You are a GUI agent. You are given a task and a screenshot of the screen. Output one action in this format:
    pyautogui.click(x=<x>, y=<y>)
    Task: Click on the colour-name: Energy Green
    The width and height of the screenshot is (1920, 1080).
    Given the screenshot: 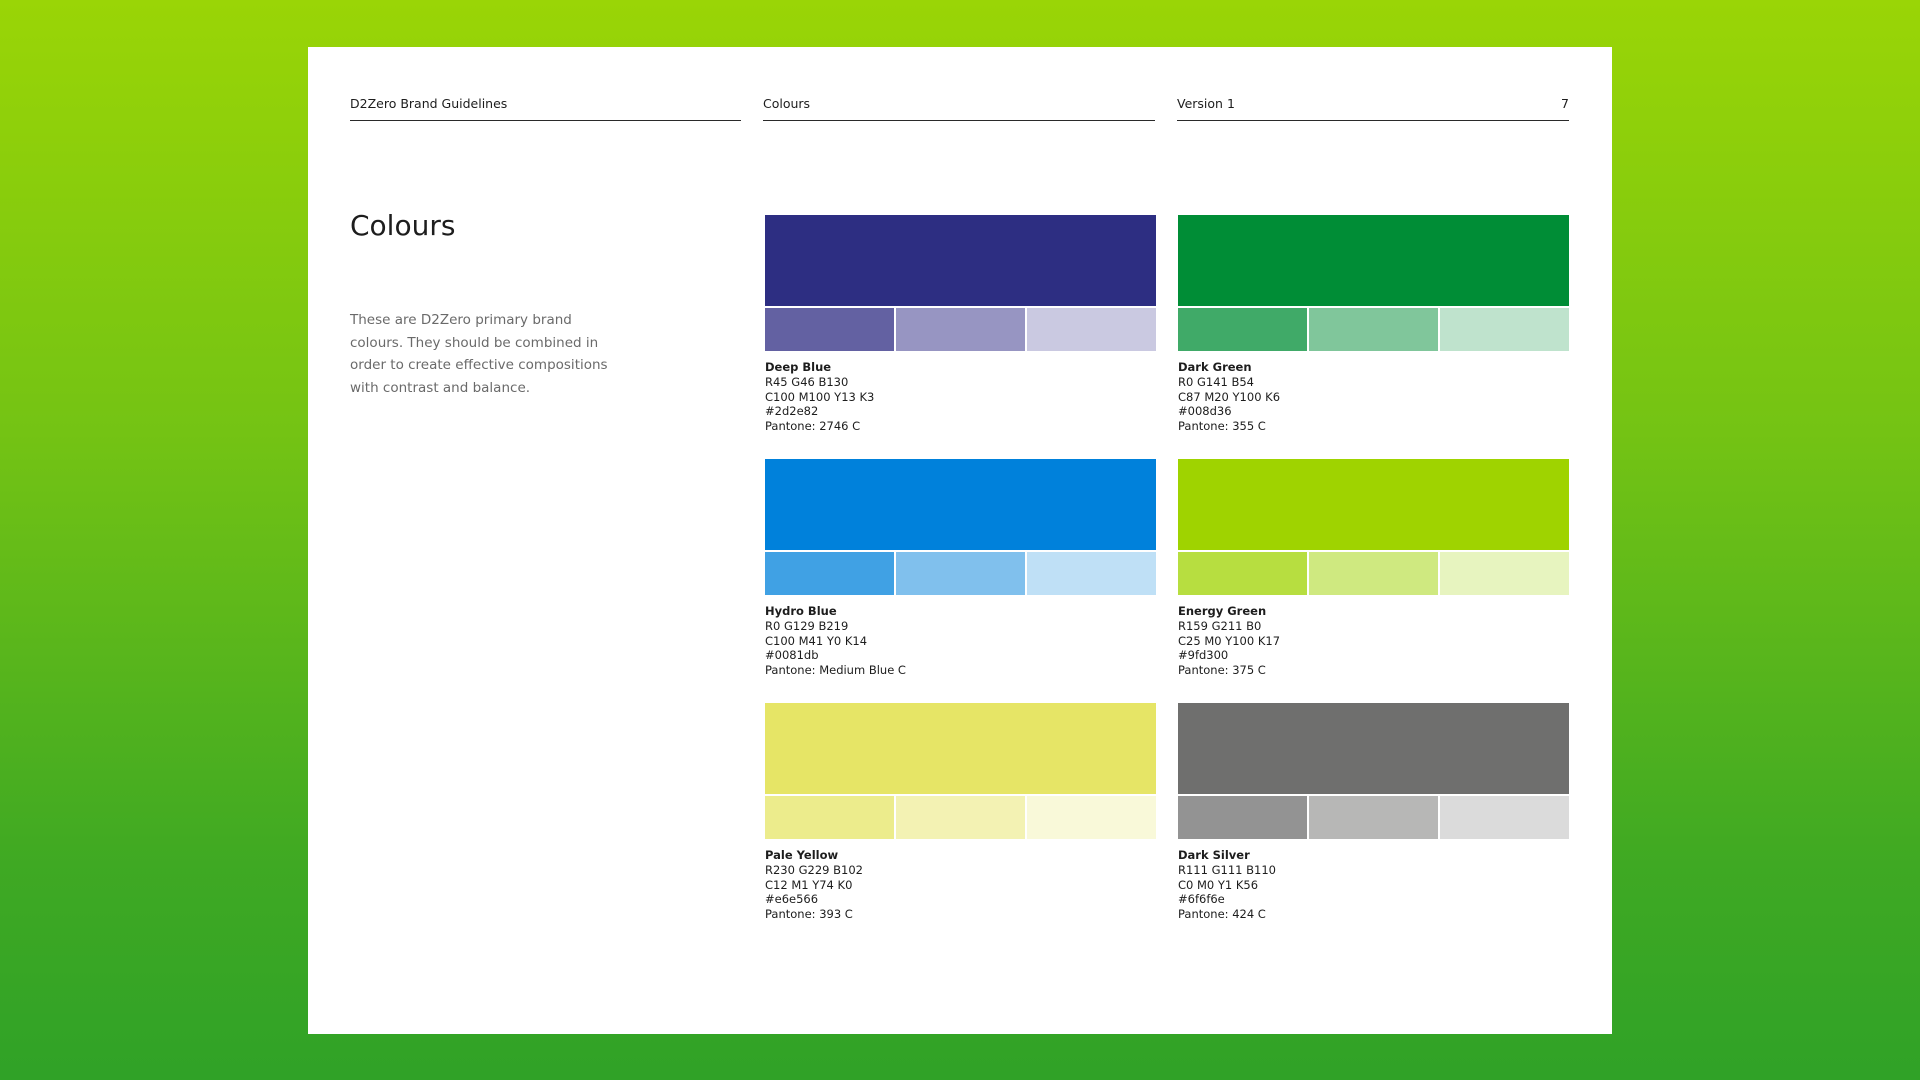 What is the action you would take?
    pyautogui.click(x=1222, y=611)
    